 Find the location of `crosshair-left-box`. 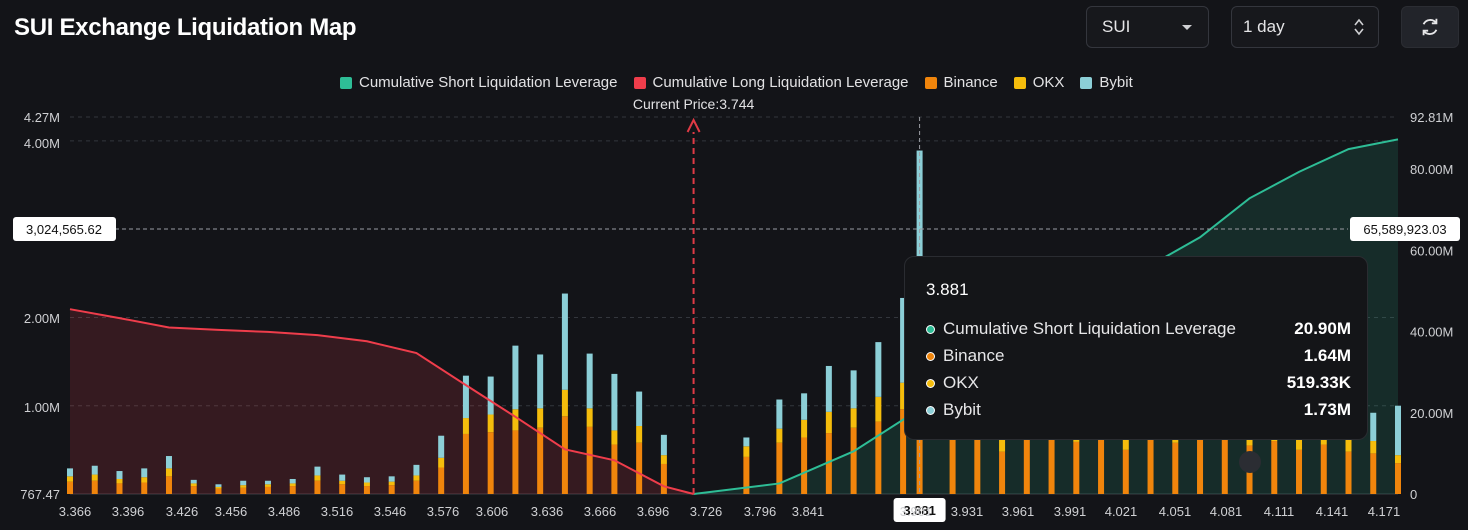

crosshair-left-box is located at coordinates (64, 229).